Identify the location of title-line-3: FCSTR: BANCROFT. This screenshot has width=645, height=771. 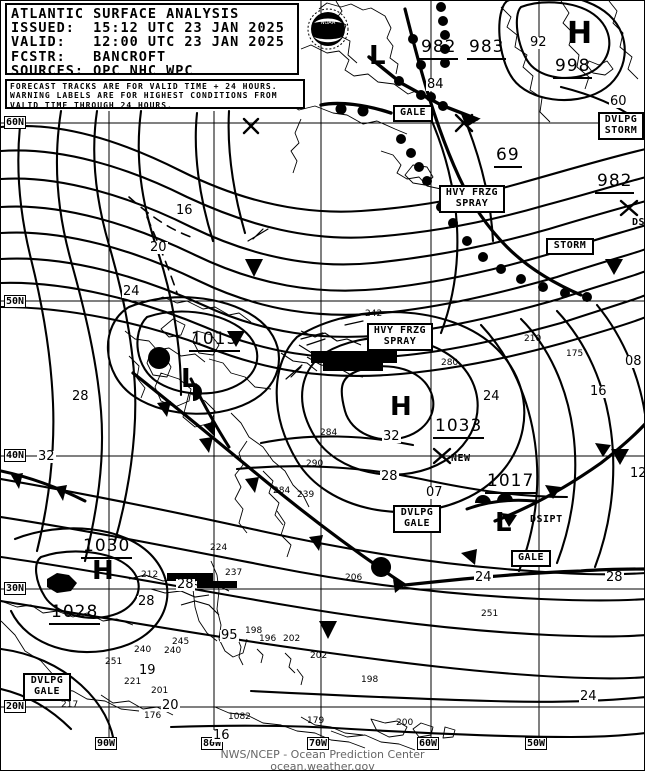
(89, 56).